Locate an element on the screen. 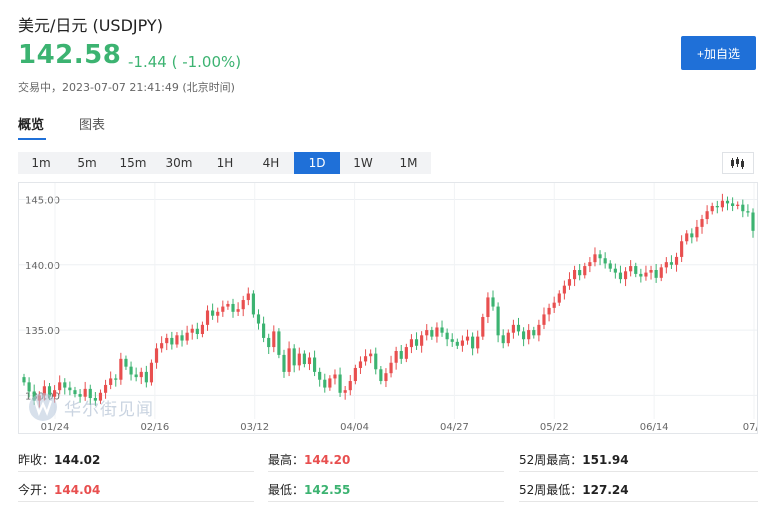 This screenshot has height=510, width=770. stat-prev-close: 昨收：144.02 is located at coordinates (59, 459).